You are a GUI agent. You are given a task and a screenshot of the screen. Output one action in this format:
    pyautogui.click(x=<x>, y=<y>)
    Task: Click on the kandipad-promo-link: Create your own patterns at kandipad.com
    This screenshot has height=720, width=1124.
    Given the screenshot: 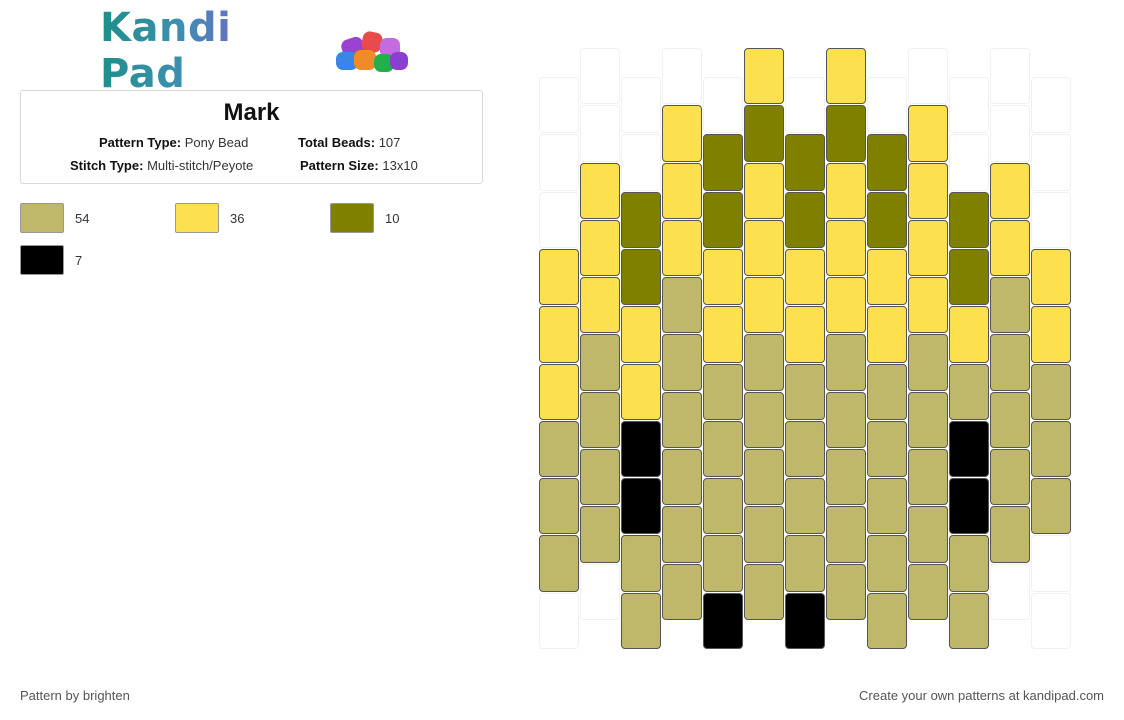 What is the action you would take?
    pyautogui.click(x=981, y=695)
    